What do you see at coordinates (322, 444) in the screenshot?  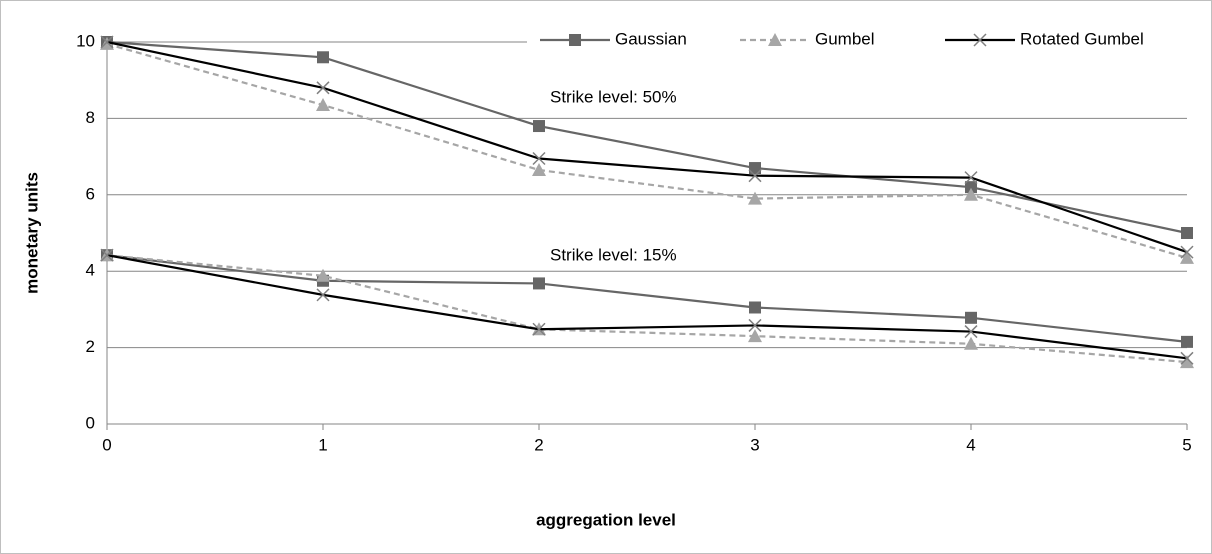 I see `x-tick-label: 1` at bounding box center [322, 444].